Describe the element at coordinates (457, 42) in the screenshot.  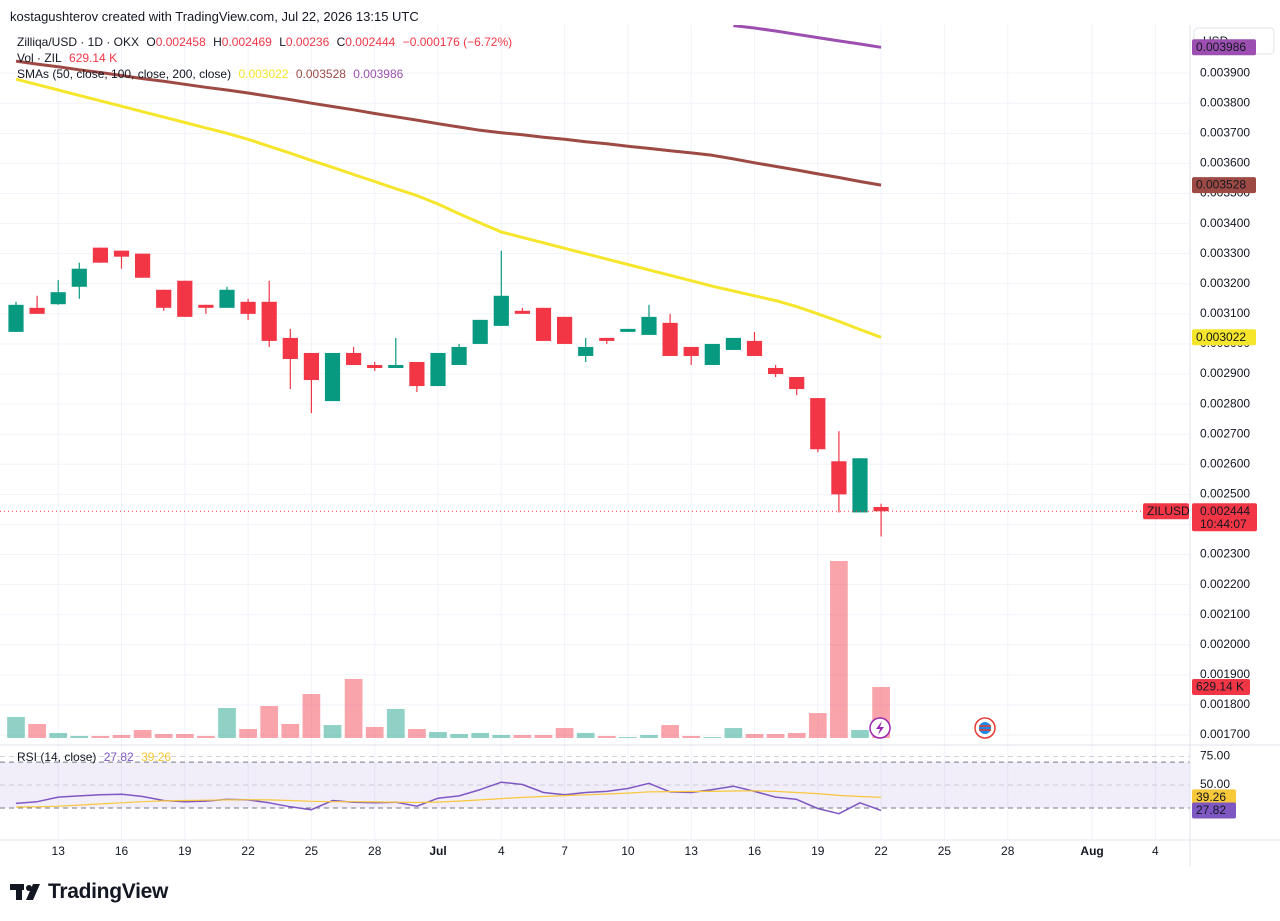
I see `change: −0.000176 (−6.72%)` at that location.